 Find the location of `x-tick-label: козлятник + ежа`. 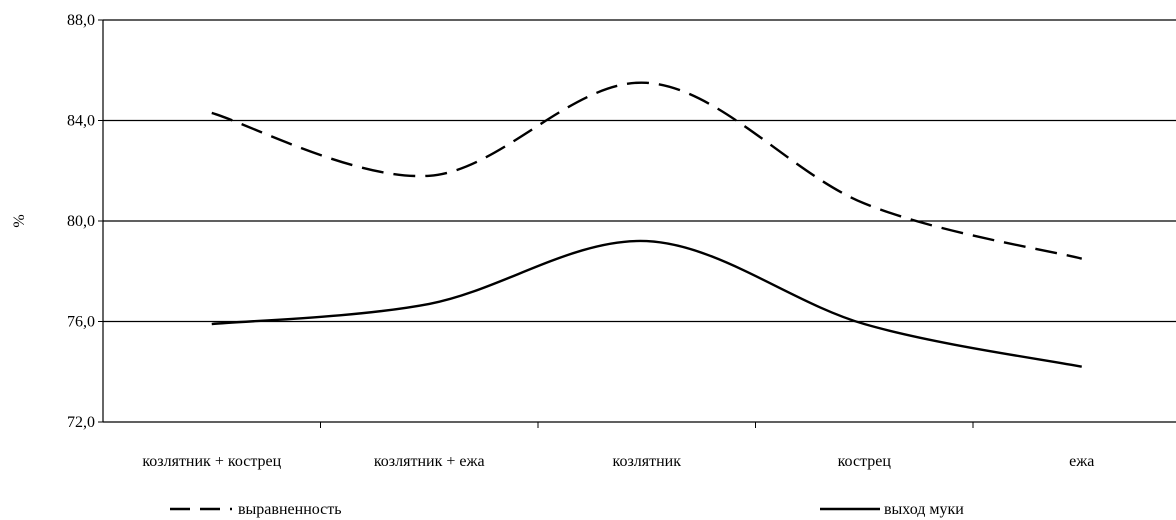

x-tick-label: козлятник + ежа is located at coordinates (429, 461).